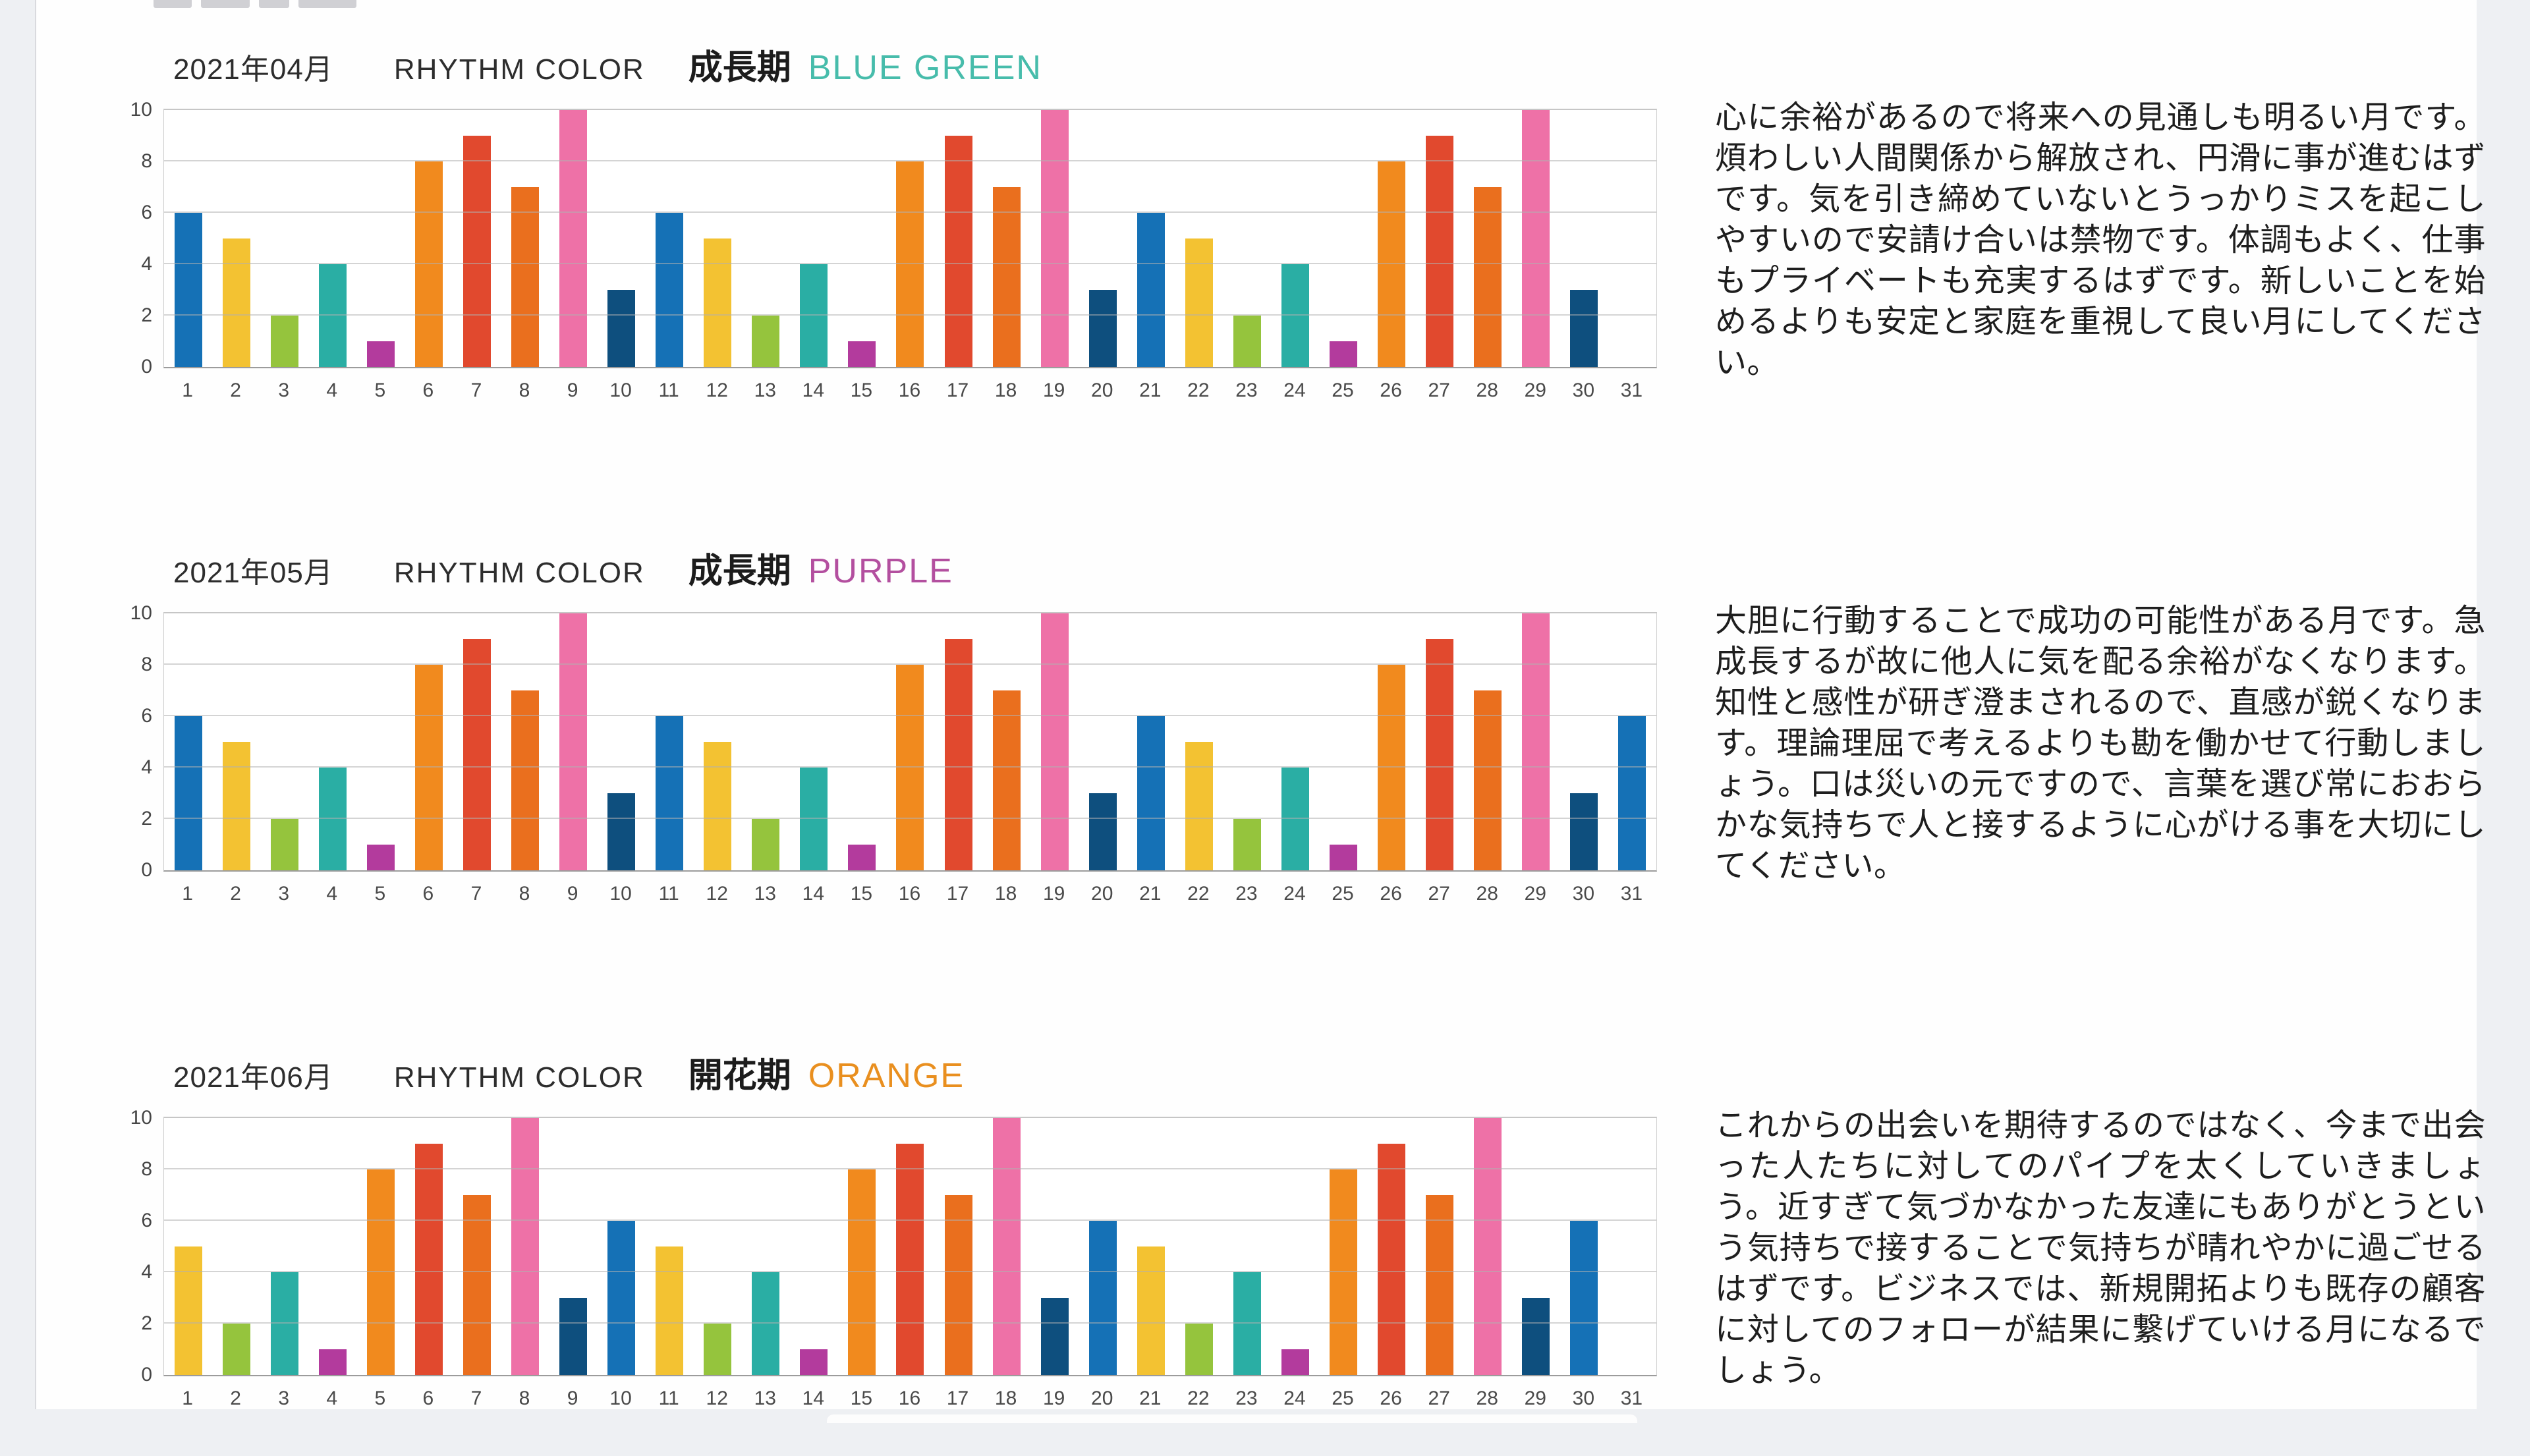 Image resolution: width=2530 pixels, height=1456 pixels. What do you see at coordinates (813, 894) in the screenshot?
I see `x-tick-label: 14` at bounding box center [813, 894].